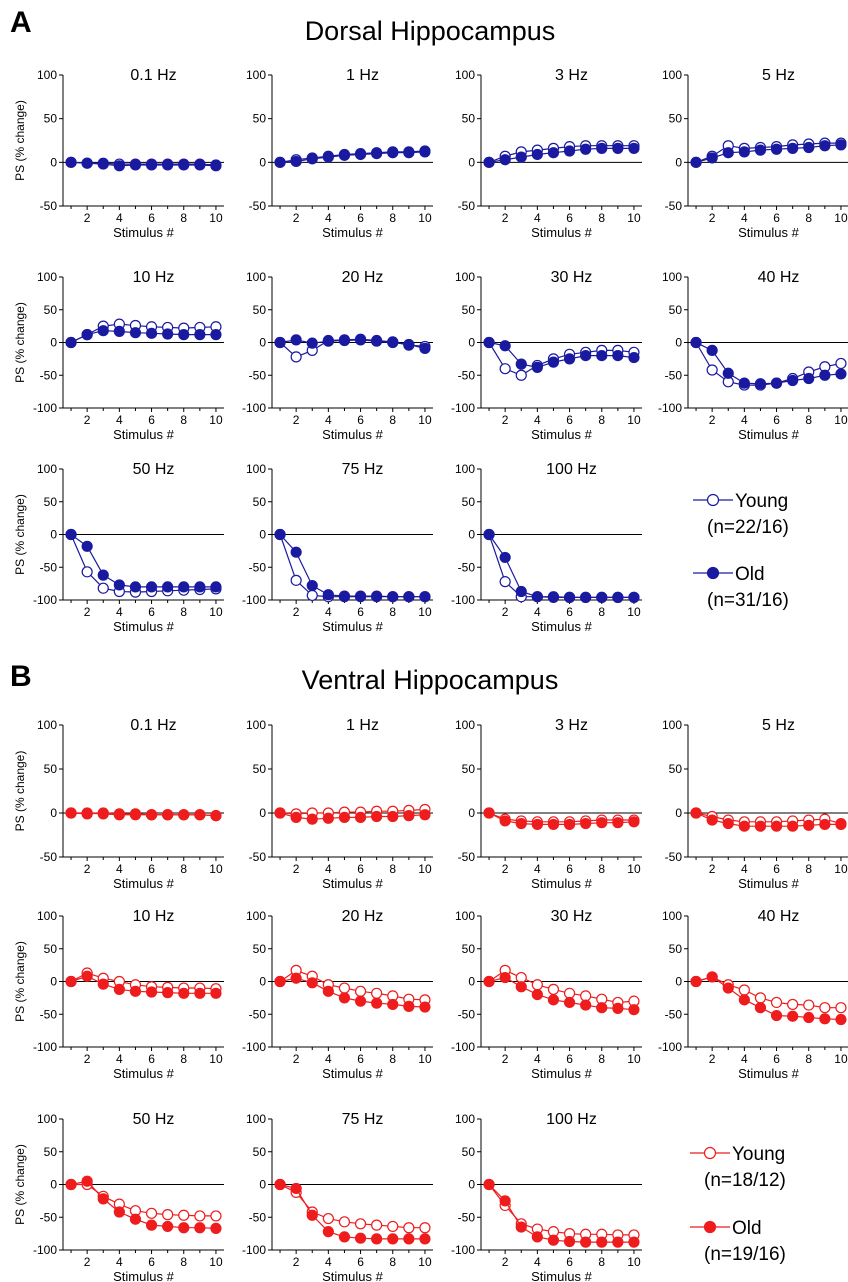  Describe the element at coordinates (363, 916) in the screenshot. I see `panel-title: 20 Hz` at that location.